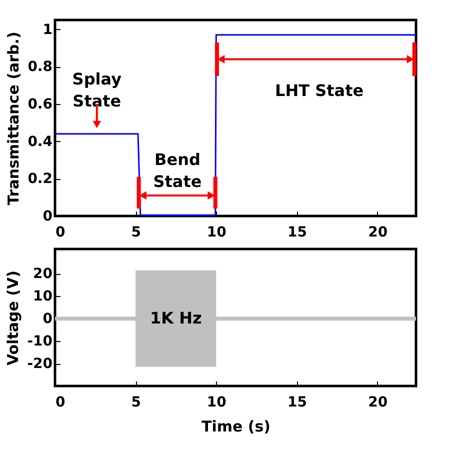 This screenshot has height=457, width=450. What do you see at coordinates (43, 296) in the screenshot?
I see `y-tick-label: 10` at bounding box center [43, 296].